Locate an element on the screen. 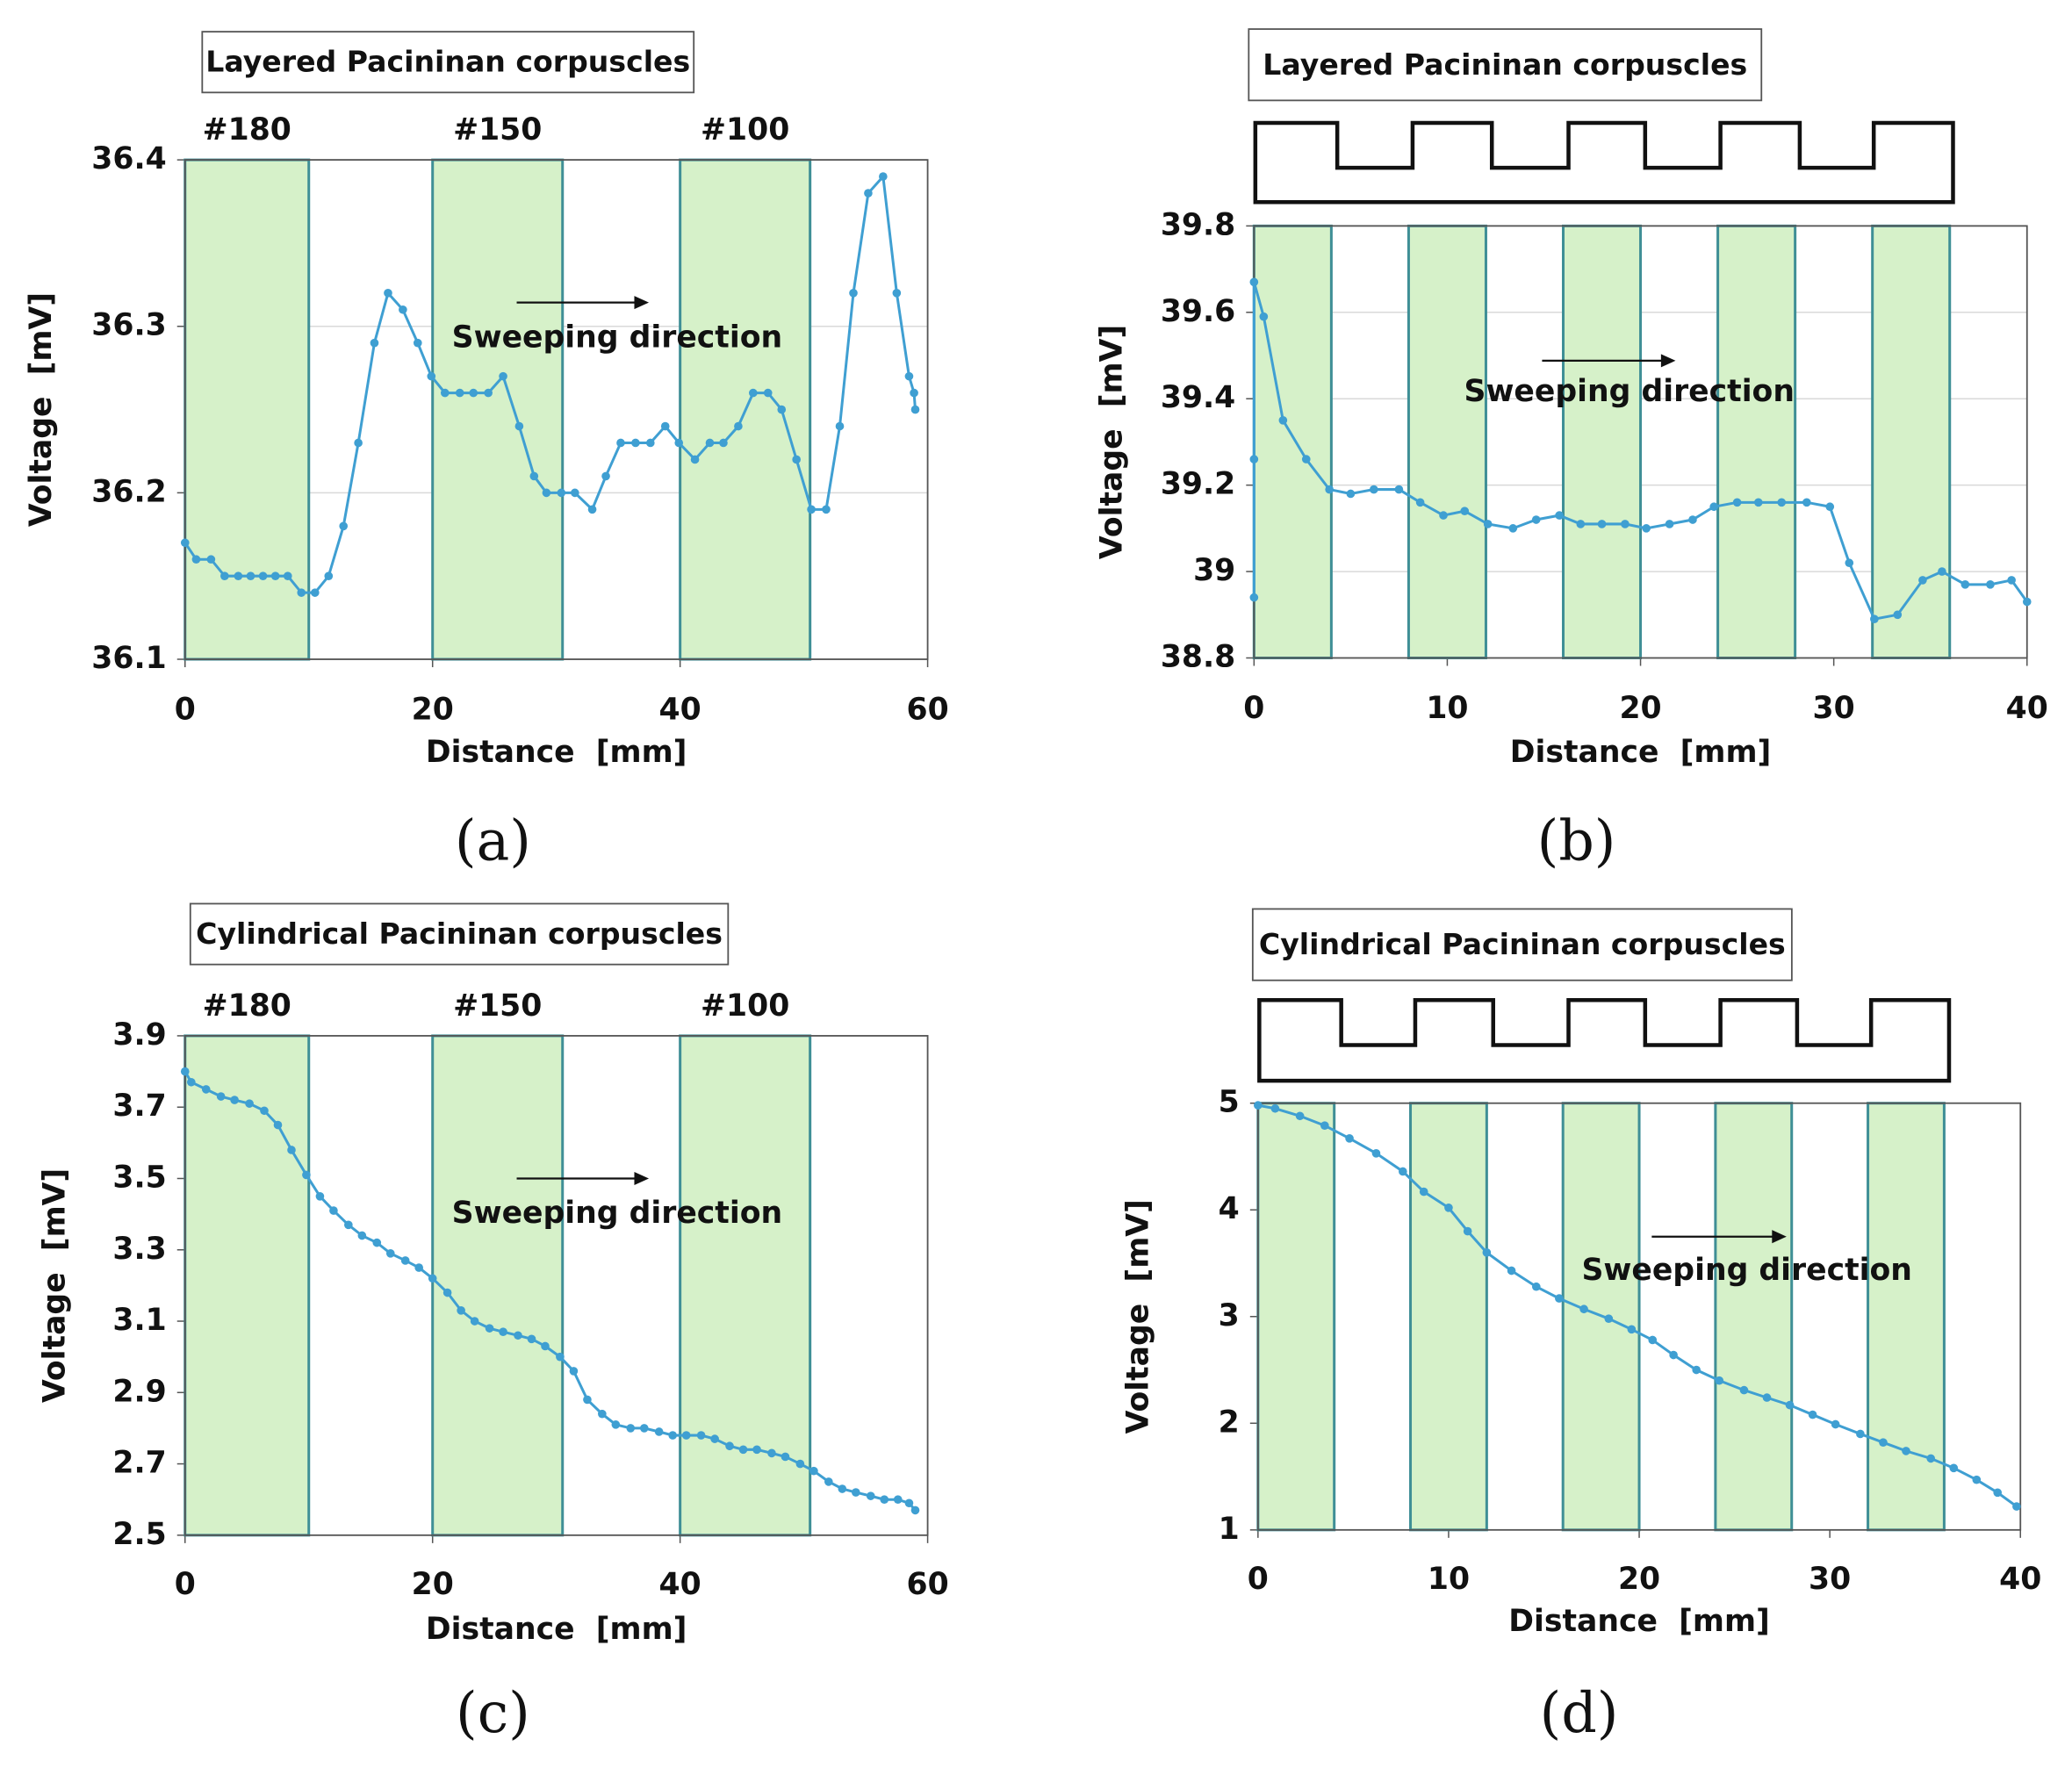 This screenshot has height=1775, width=2072. x-tick-label: 30 is located at coordinates (1830, 1579).